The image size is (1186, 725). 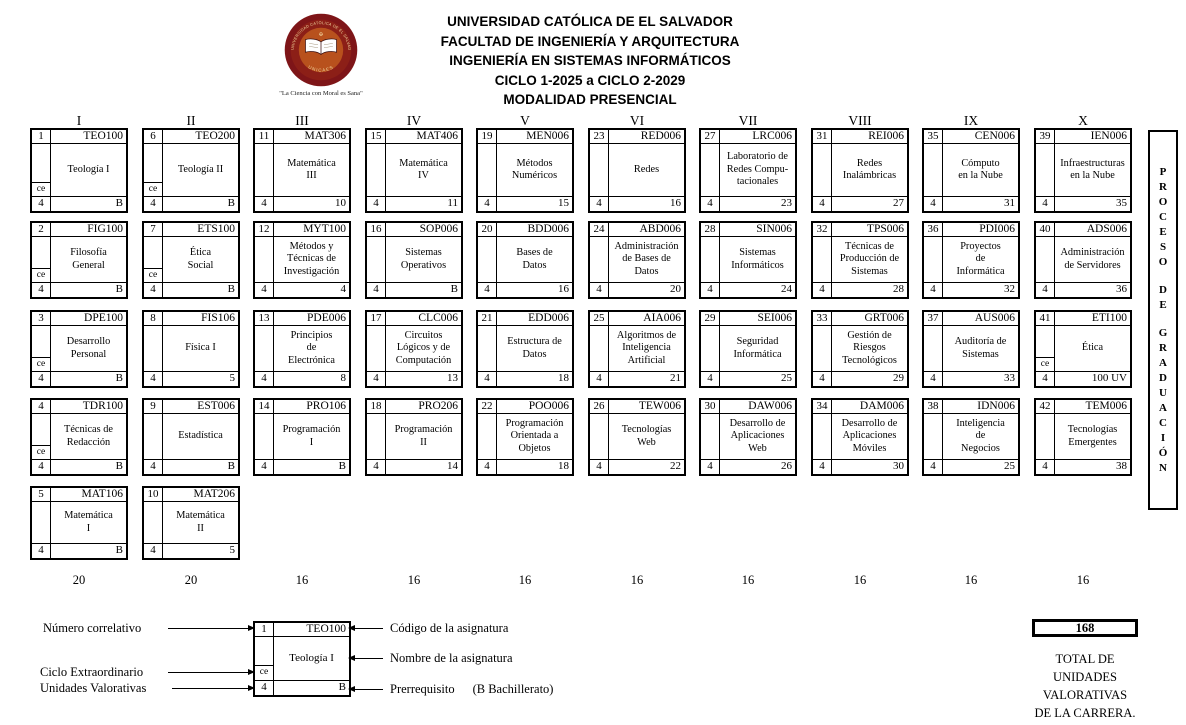 I want to click on cycle-numeral: VII, so click(x=748, y=120).